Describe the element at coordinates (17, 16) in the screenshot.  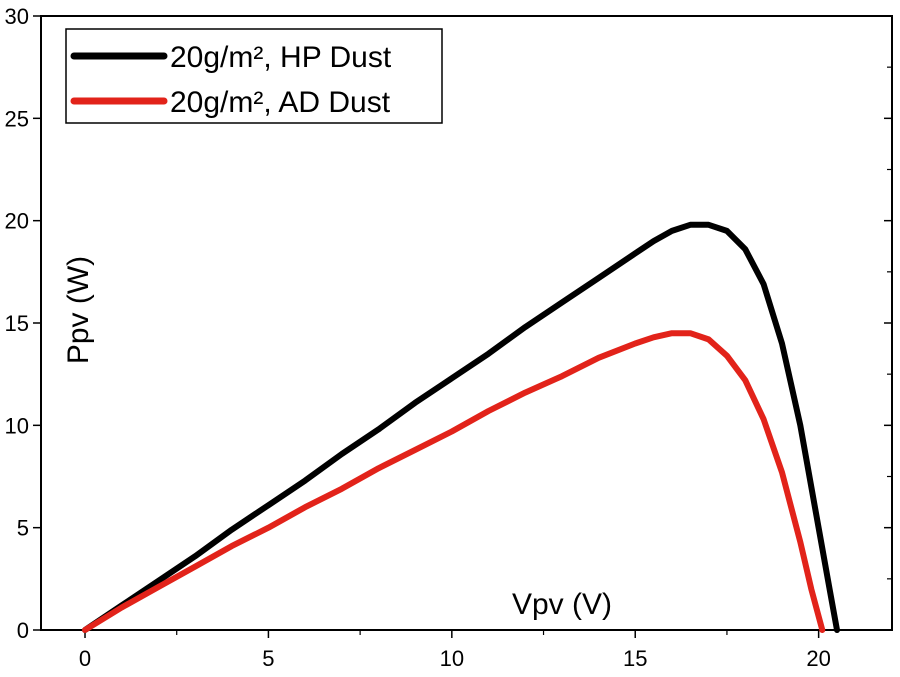
I see `y-tick-label: 30` at that location.